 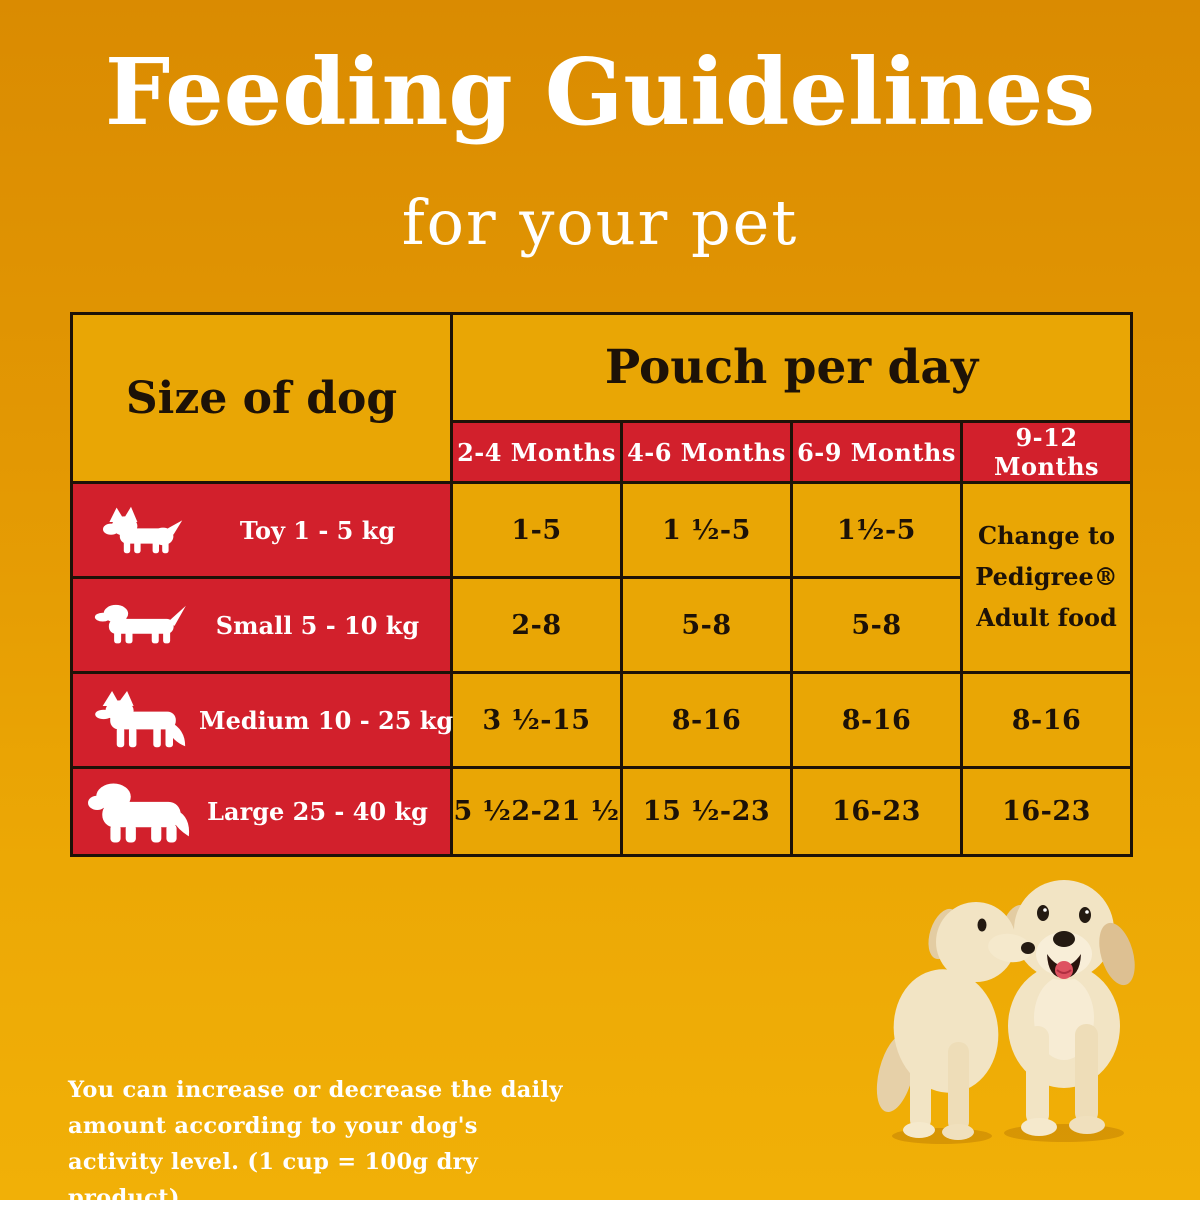 I want to click on large-dog-icon, so click(x=143, y=812).